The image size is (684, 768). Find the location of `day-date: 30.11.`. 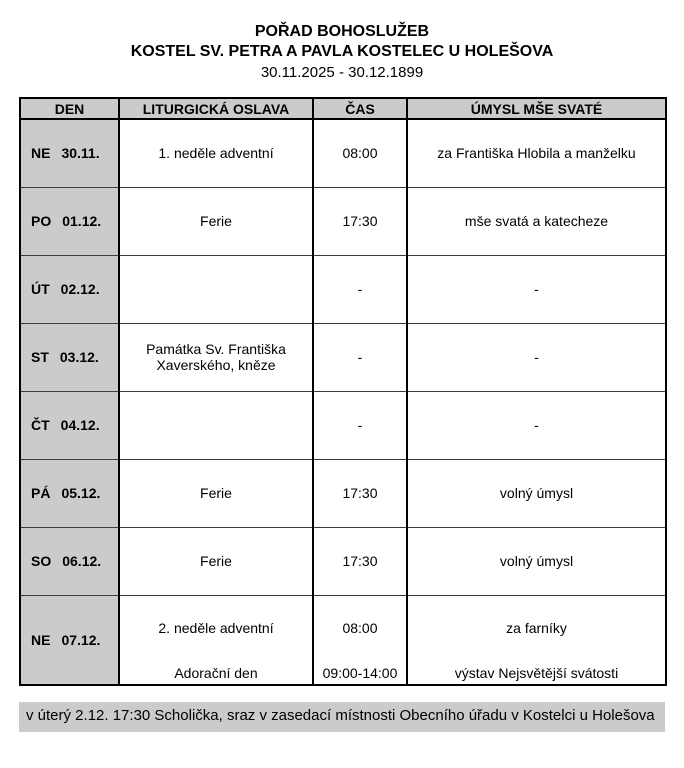

day-date: 30.11. is located at coordinates (80, 153).